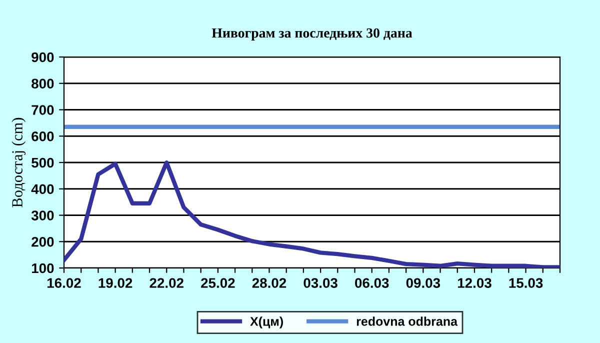 This screenshot has width=600, height=343. Describe the element at coordinates (43, 136) in the screenshot. I see `y-tick-label: 600` at that location.